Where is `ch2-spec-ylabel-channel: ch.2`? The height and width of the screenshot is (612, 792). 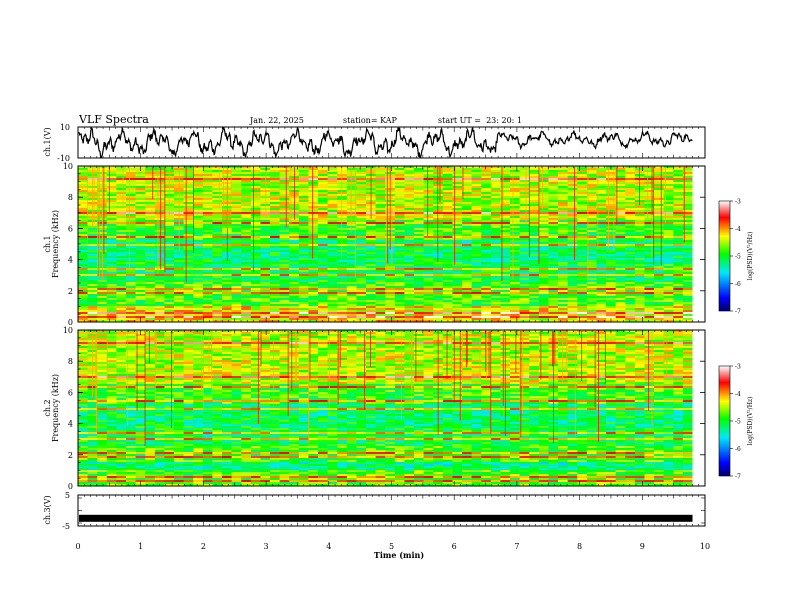 ch2-spec-ylabel-channel: ch.2 is located at coordinates (47, 407).